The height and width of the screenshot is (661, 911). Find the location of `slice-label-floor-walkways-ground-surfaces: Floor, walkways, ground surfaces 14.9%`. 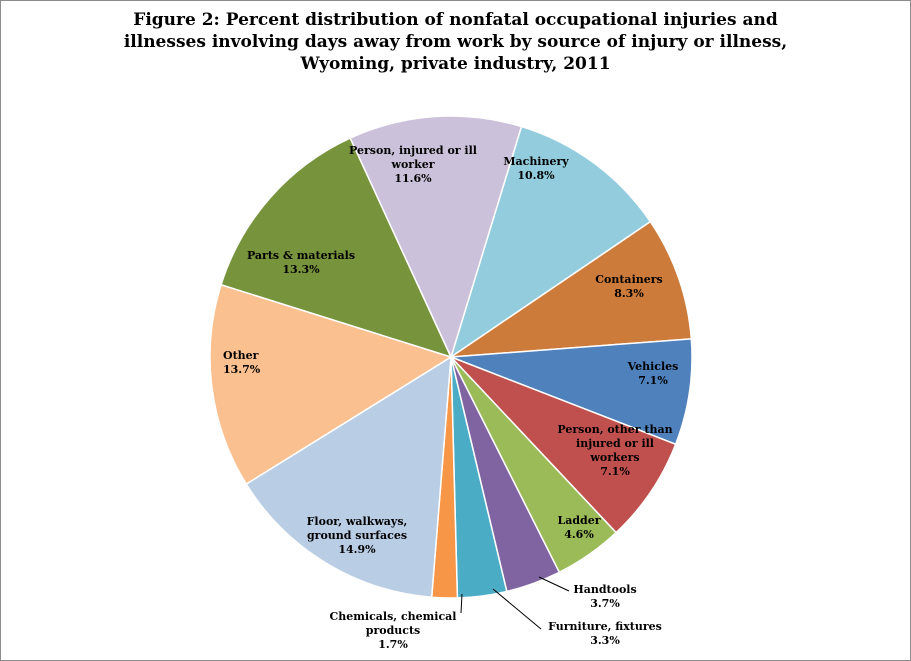

slice-label-floor-walkways-ground-surfaces: Floor, walkways, ground surfaces 14.9% is located at coordinates (357, 535).